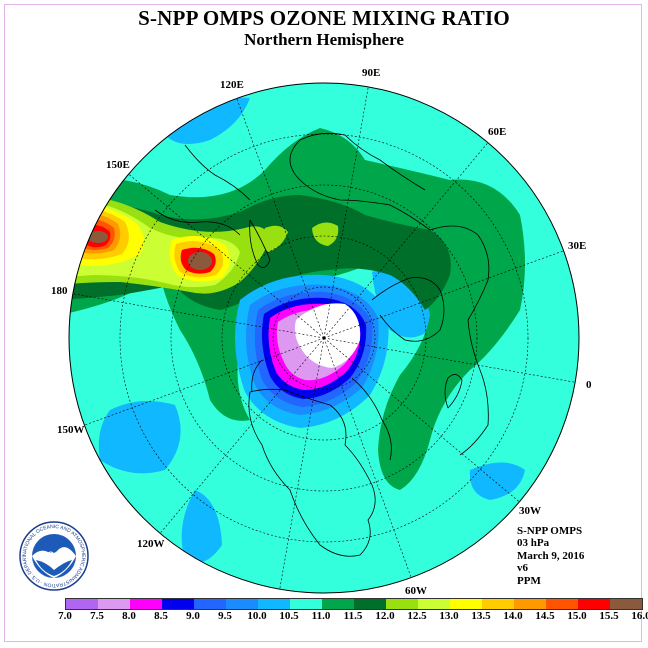 The width and height of the screenshot is (648, 648). What do you see at coordinates (197, 222) in the screenshot?
I see `east-asia-coast` at bounding box center [197, 222].